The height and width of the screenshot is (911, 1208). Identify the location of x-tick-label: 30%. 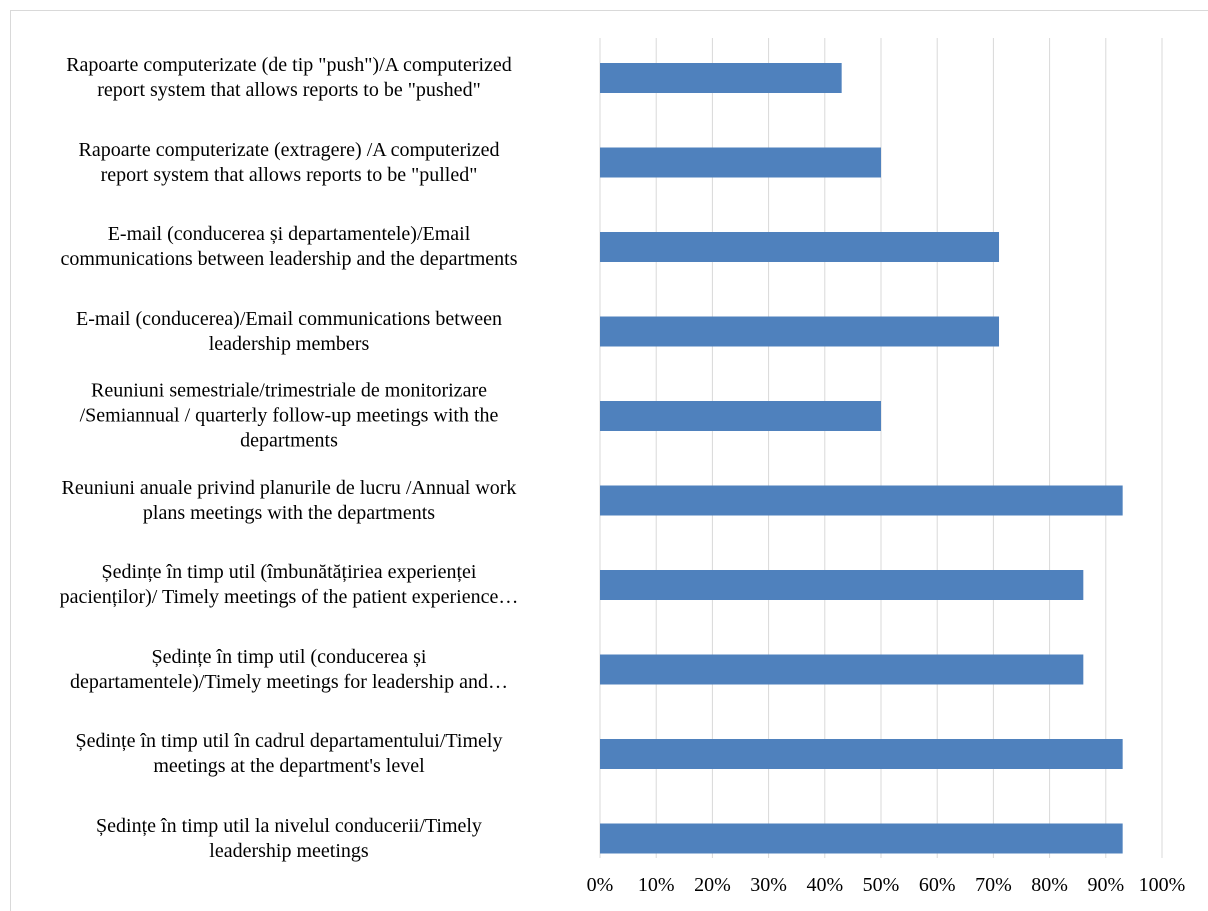
(768, 885).